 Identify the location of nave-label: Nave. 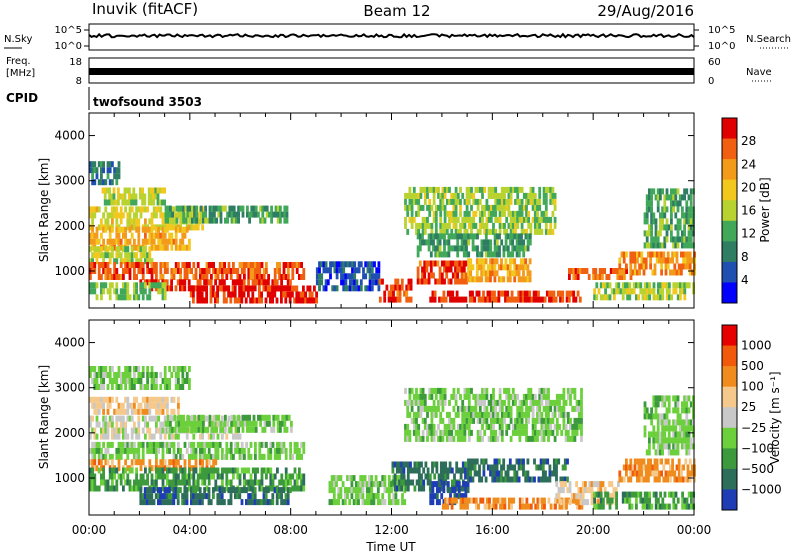
(759, 72).